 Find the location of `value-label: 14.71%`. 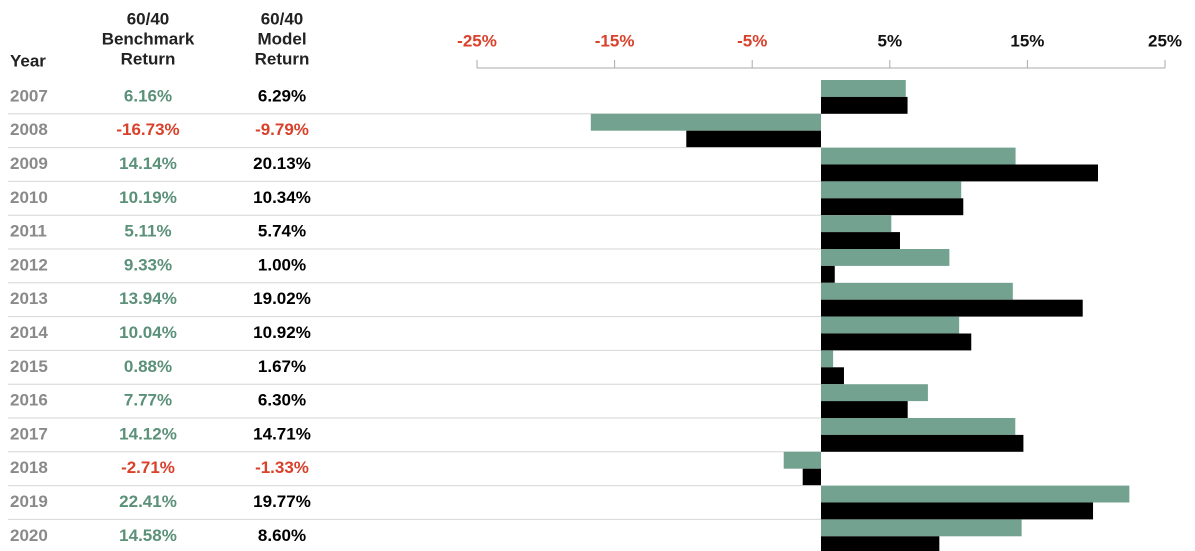

value-label: 14.71% is located at coordinates (282, 433).